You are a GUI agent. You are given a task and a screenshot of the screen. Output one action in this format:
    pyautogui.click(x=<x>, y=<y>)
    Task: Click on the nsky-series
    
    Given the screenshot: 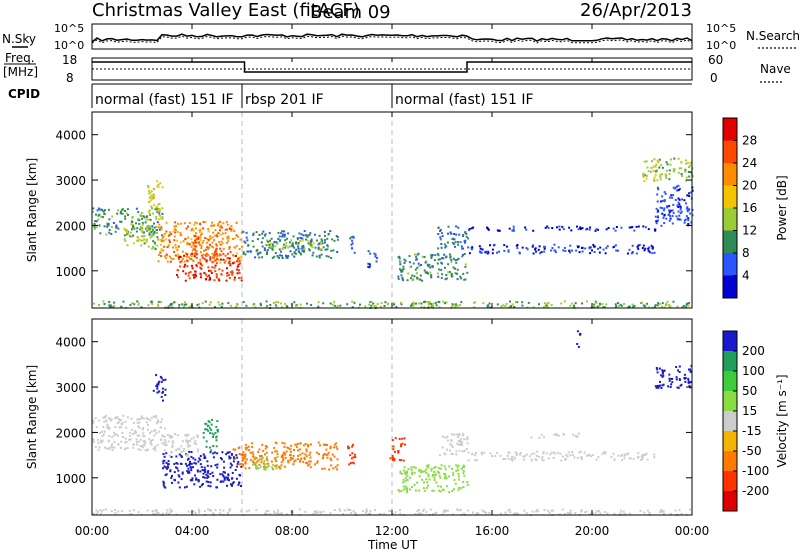 What is the action you would take?
    pyautogui.click(x=392, y=38)
    